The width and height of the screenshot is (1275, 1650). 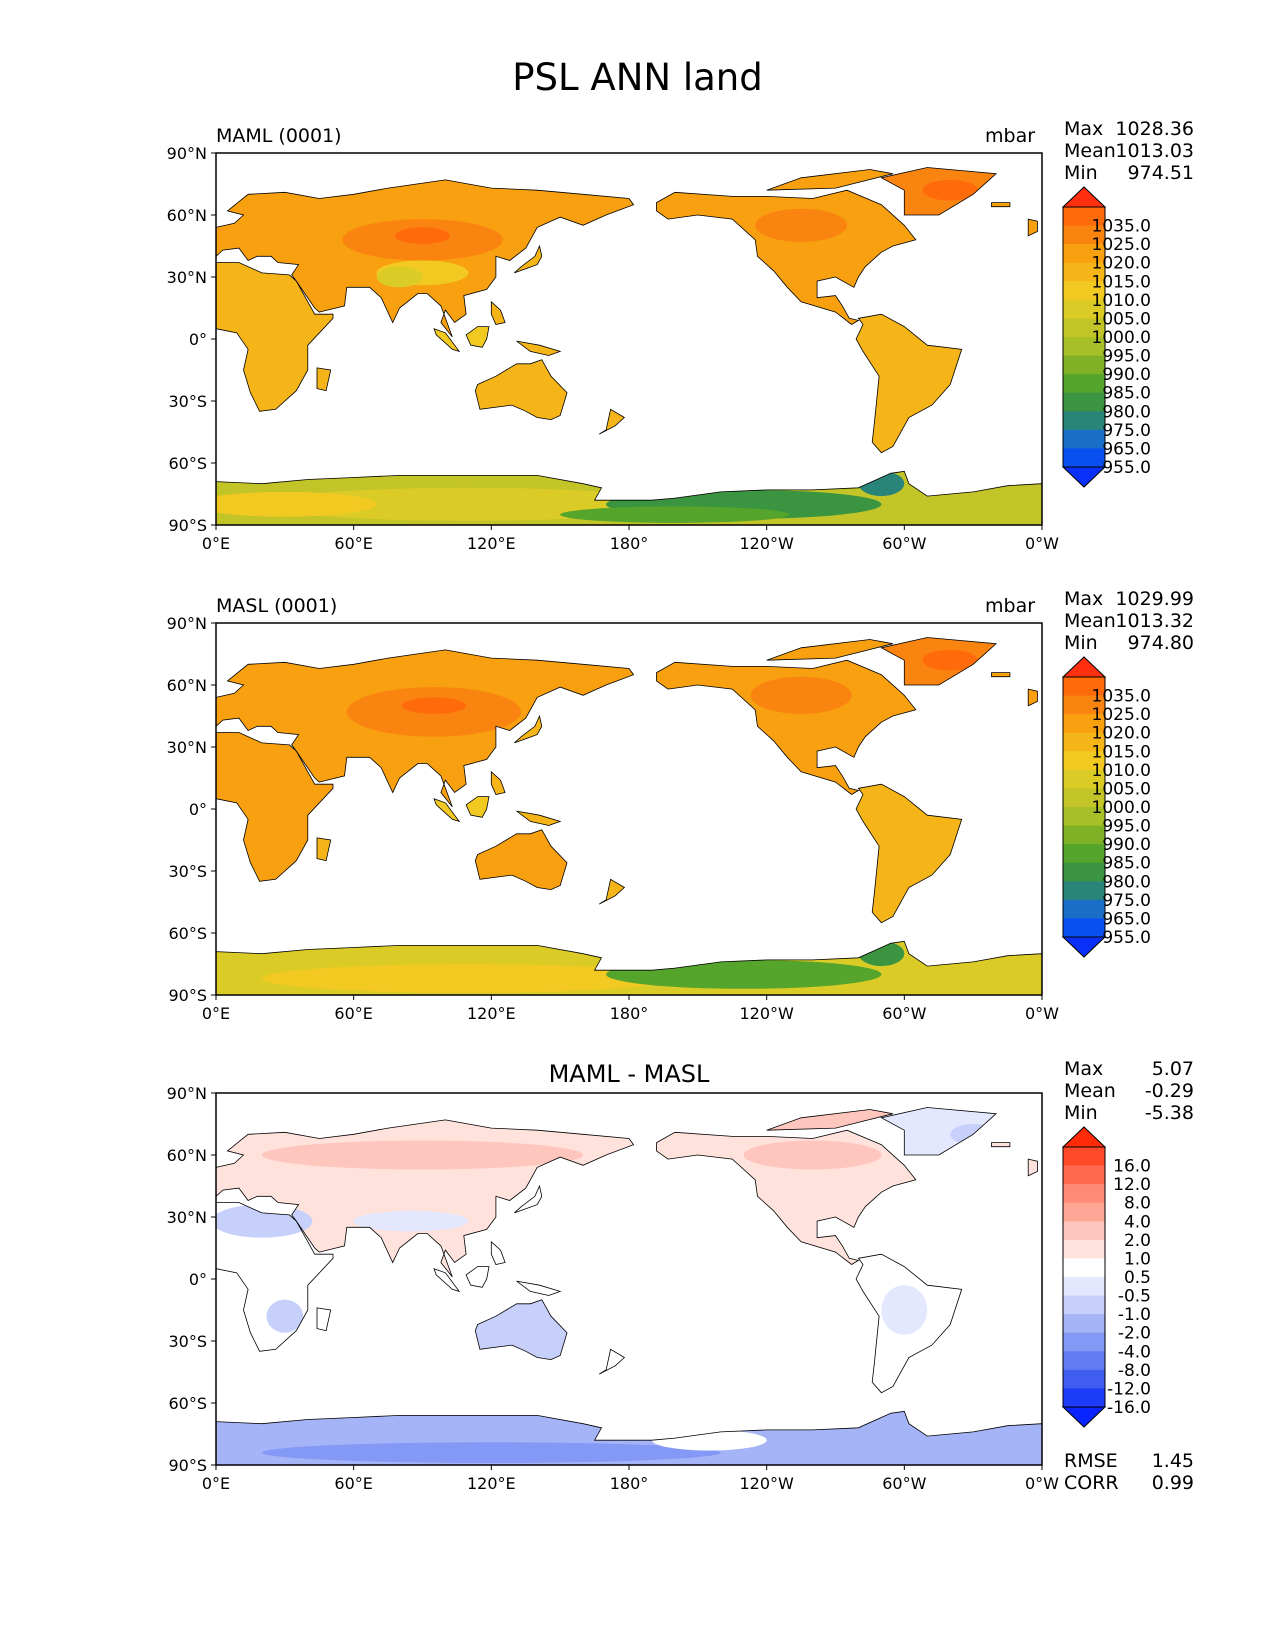 I want to click on colorbar-extend-max, so click(x=1084, y=1137).